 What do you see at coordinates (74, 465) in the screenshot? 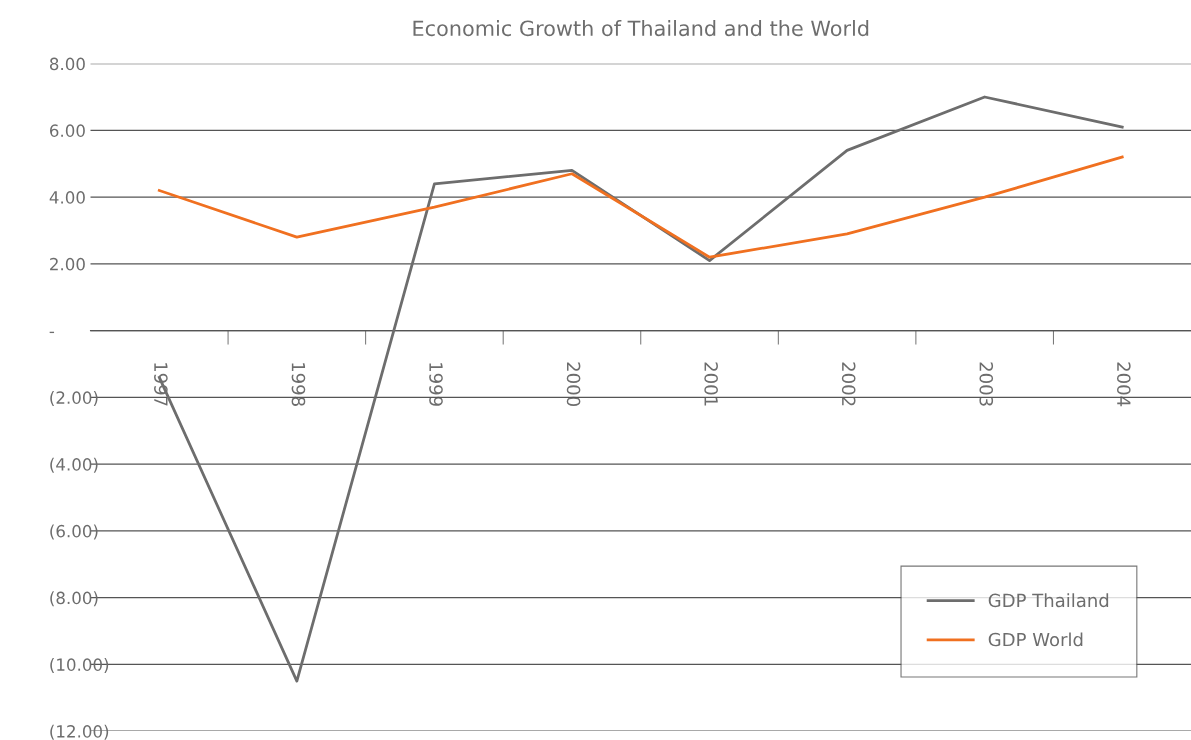
I see `y-tick-label: (4.00)` at bounding box center [74, 465].